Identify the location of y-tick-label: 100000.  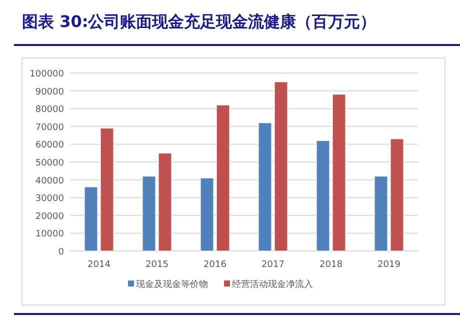
(47, 75).